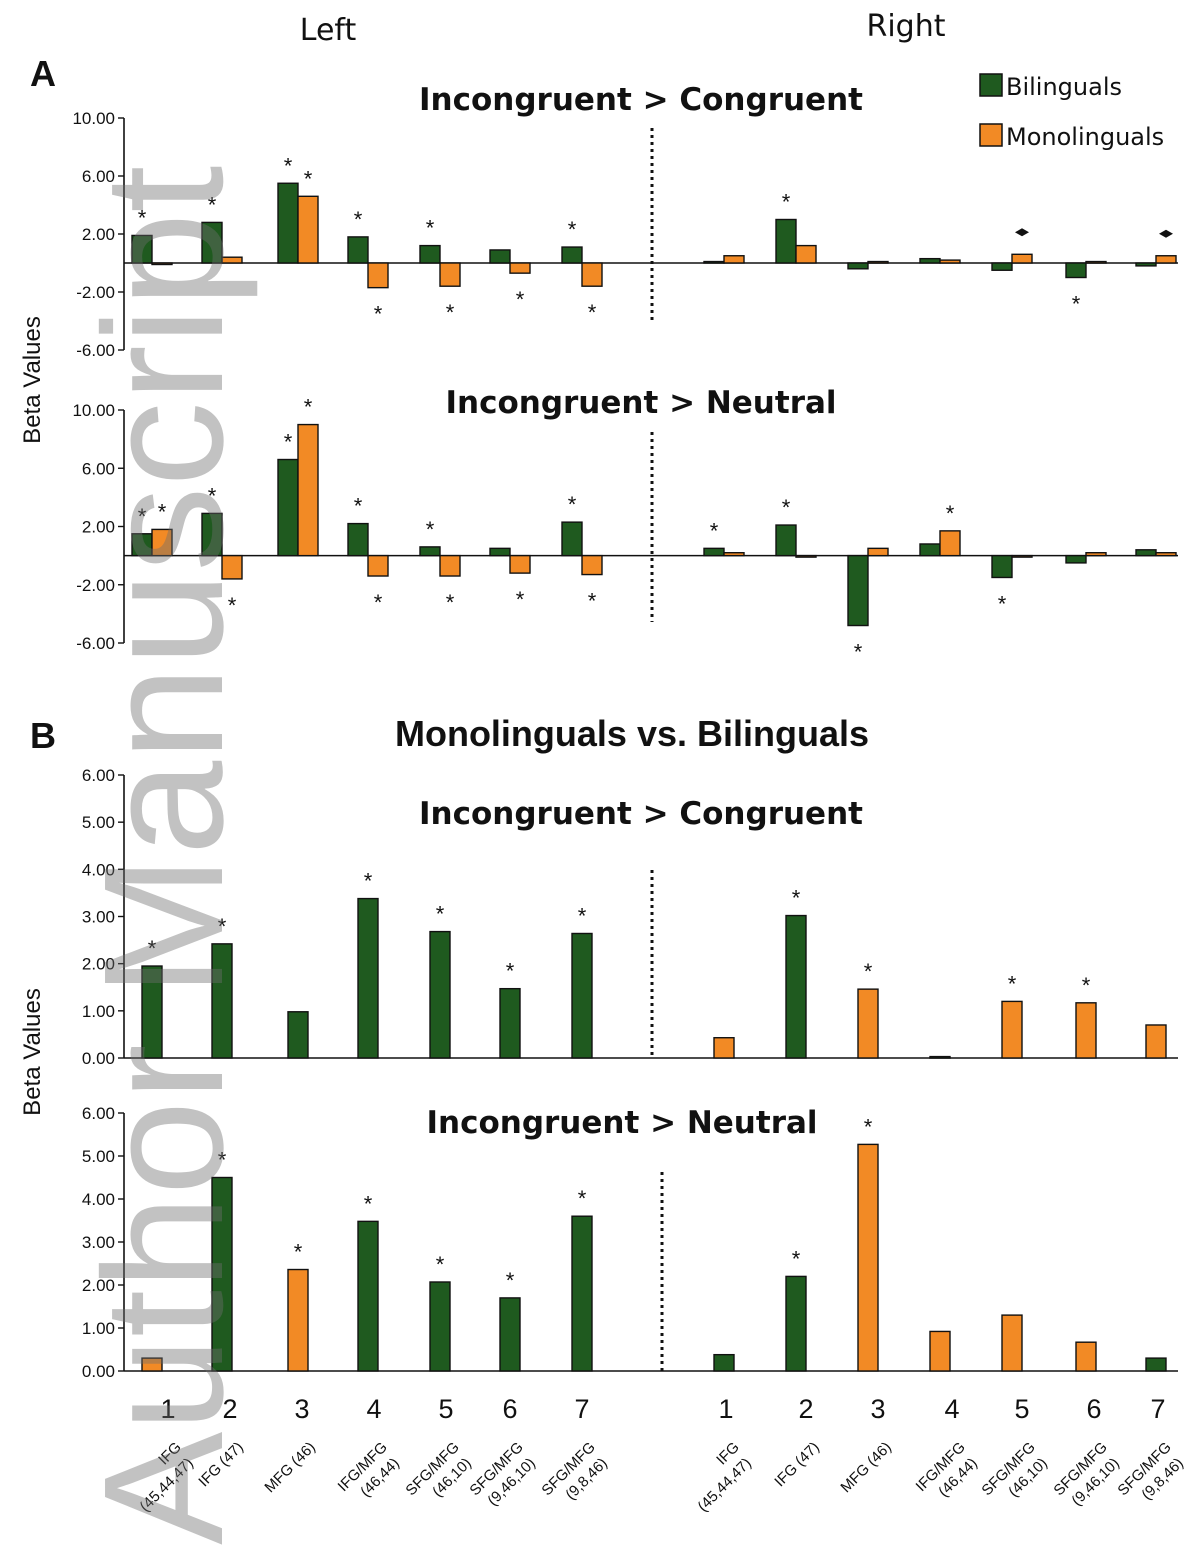 Image resolution: width=1196 pixels, height=1554 pixels. What do you see at coordinates (98, 1242) in the screenshot?
I see `y-tick-label: 3.00` at bounding box center [98, 1242].